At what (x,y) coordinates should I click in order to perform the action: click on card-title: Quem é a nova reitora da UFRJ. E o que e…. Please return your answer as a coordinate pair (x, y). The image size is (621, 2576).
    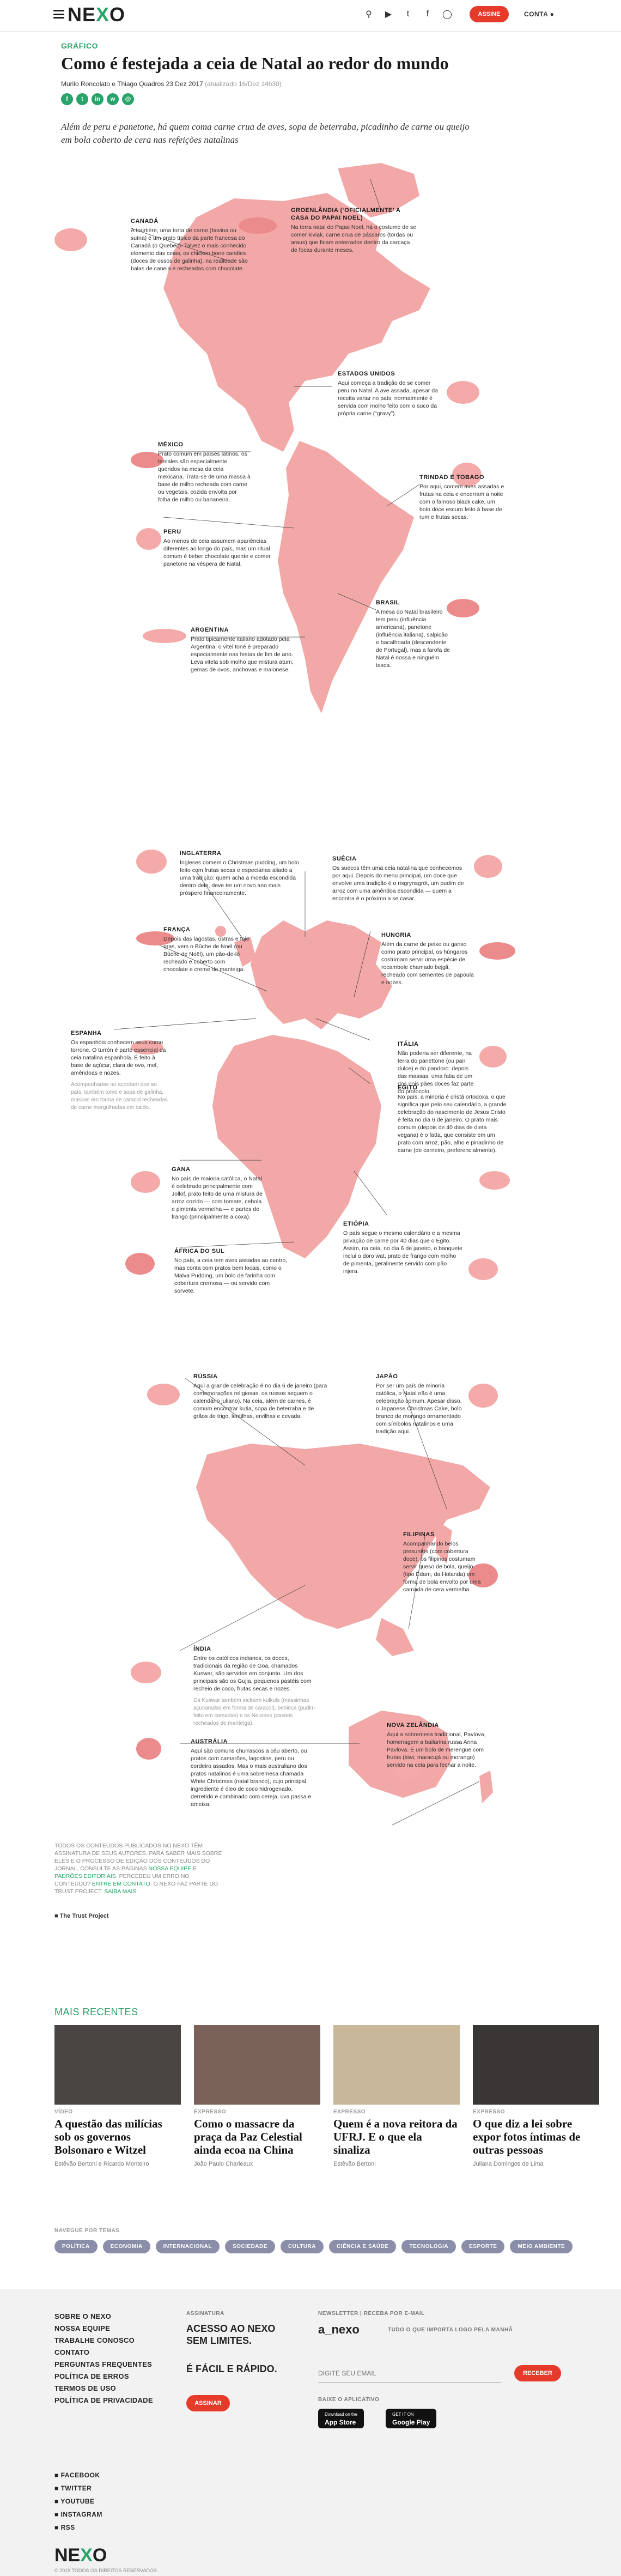
    Looking at the image, I should click on (395, 2136).